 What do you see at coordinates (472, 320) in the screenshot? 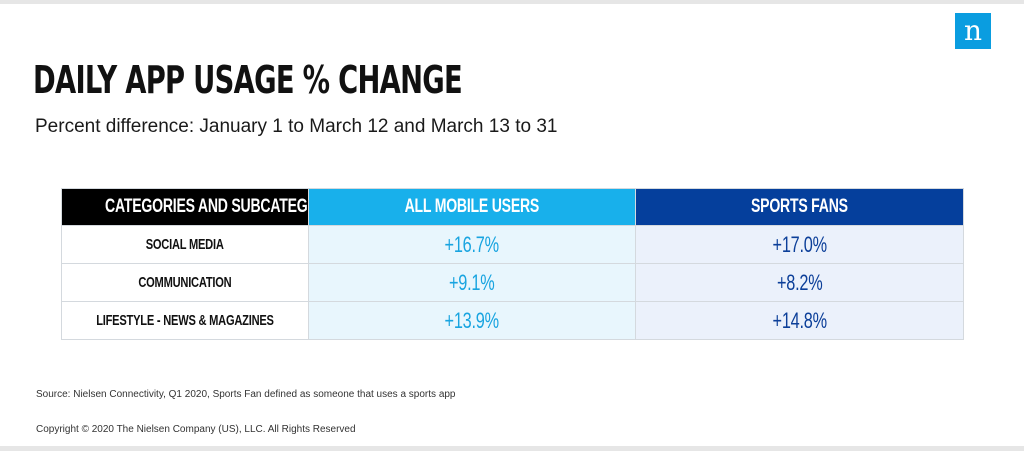
I see `cell-all-mobile-users: +13.9%` at bounding box center [472, 320].